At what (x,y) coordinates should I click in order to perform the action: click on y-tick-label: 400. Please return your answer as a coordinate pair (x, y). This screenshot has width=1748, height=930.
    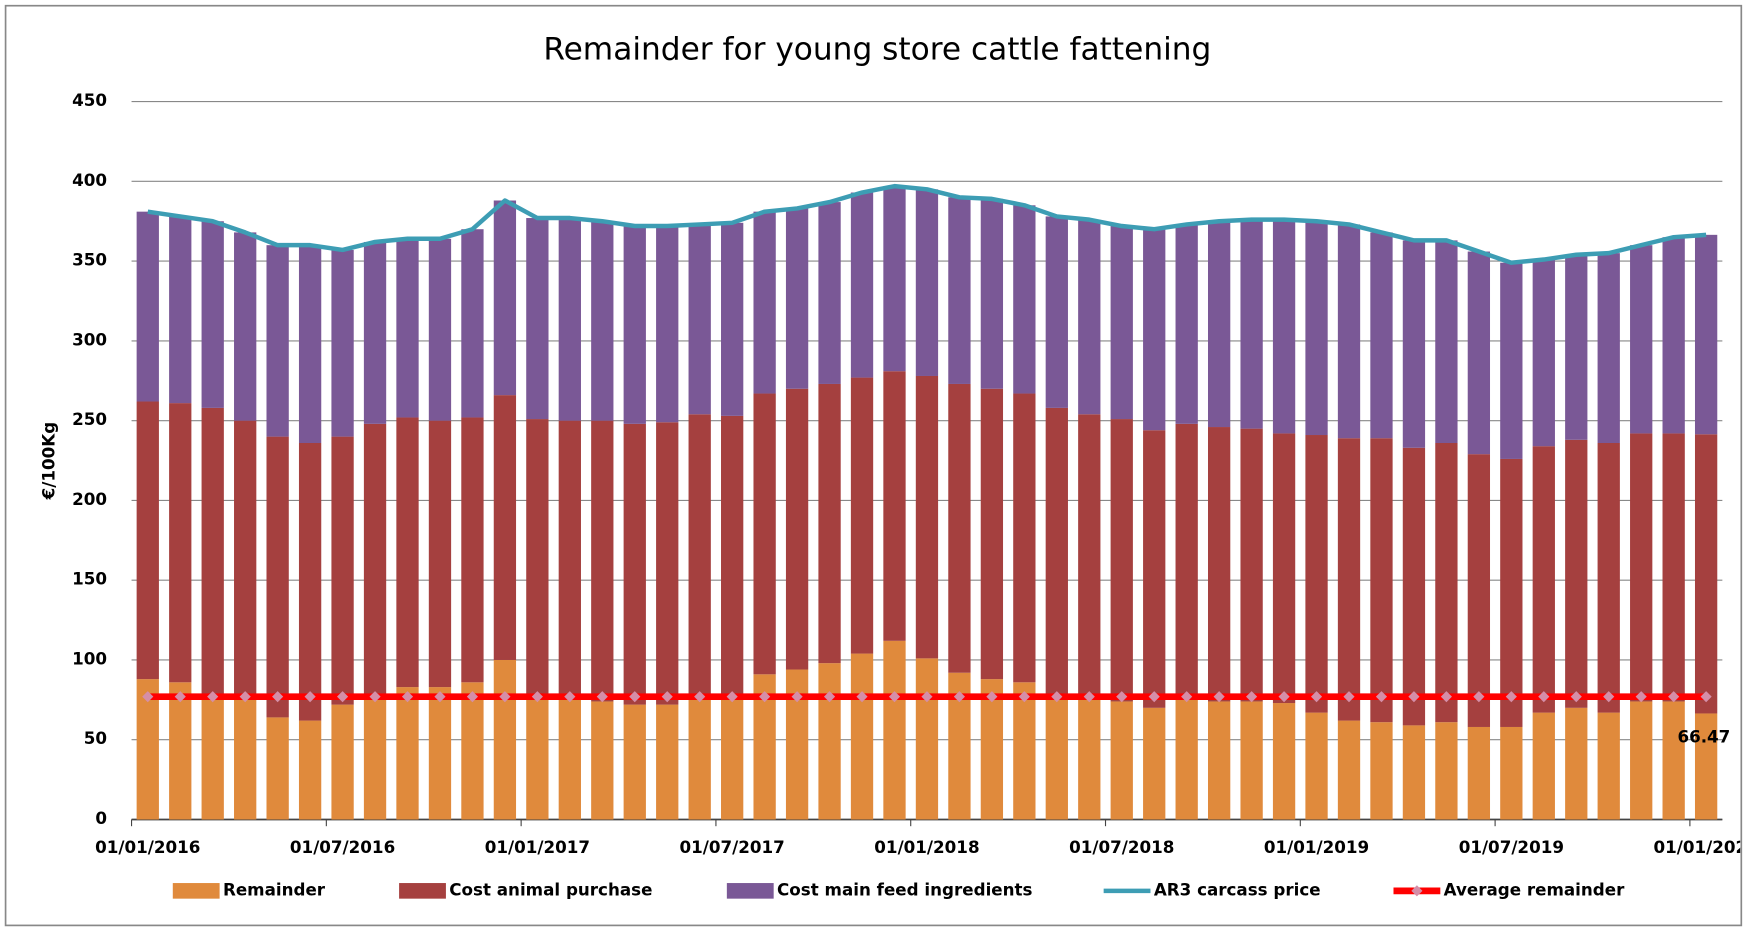
    Looking at the image, I should click on (89, 180).